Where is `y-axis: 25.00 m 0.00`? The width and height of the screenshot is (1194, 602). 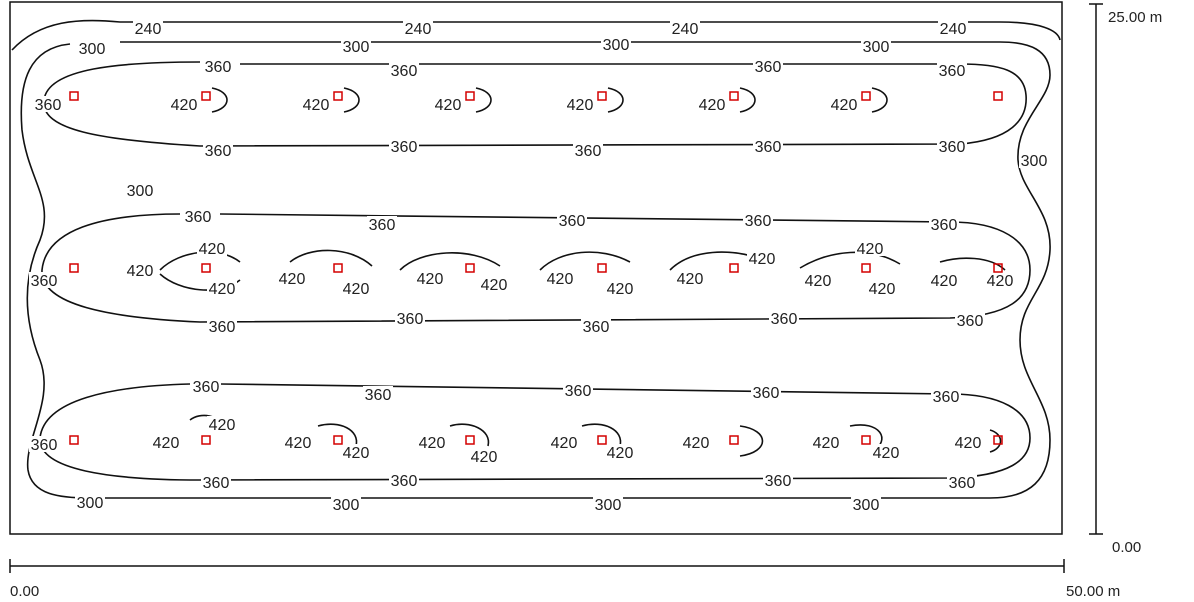 y-axis: 25.00 m 0.00 is located at coordinates (1125, 279).